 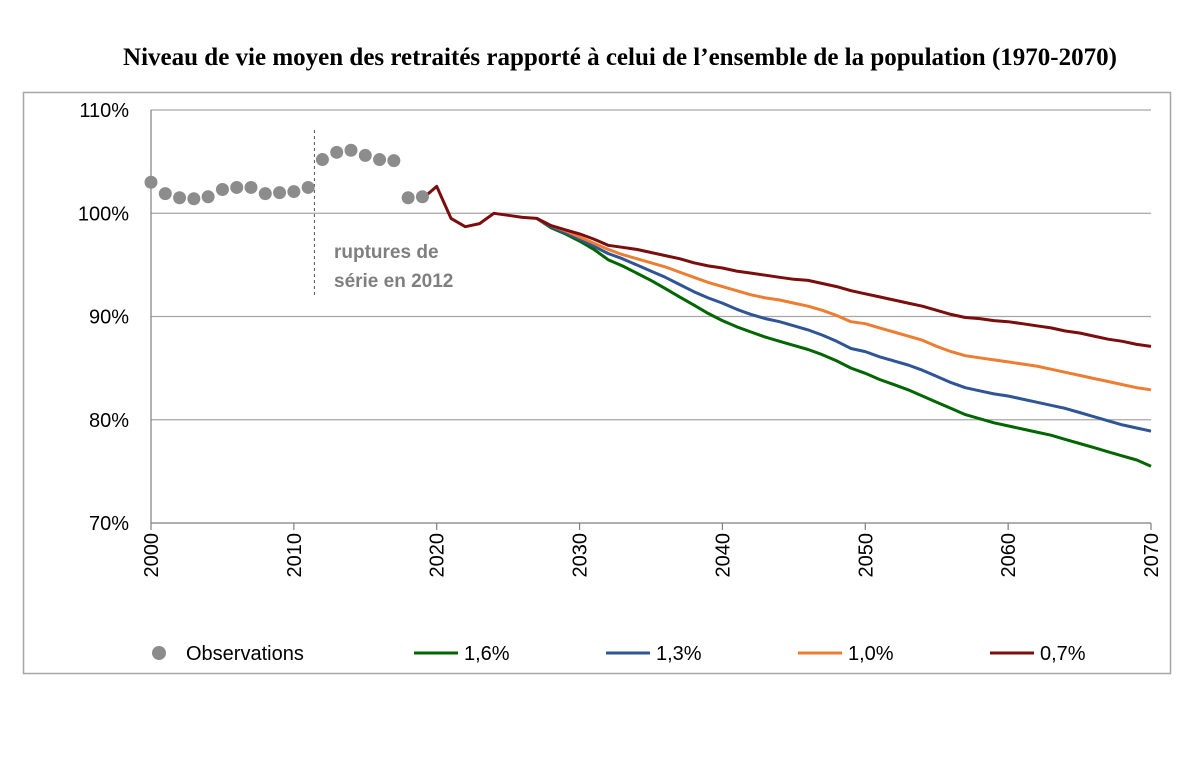 What do you see at coordinates (871, 654) in the screenshot?
I see `legend-label-1-0: 1,0%` at bounding box center [871, 654].